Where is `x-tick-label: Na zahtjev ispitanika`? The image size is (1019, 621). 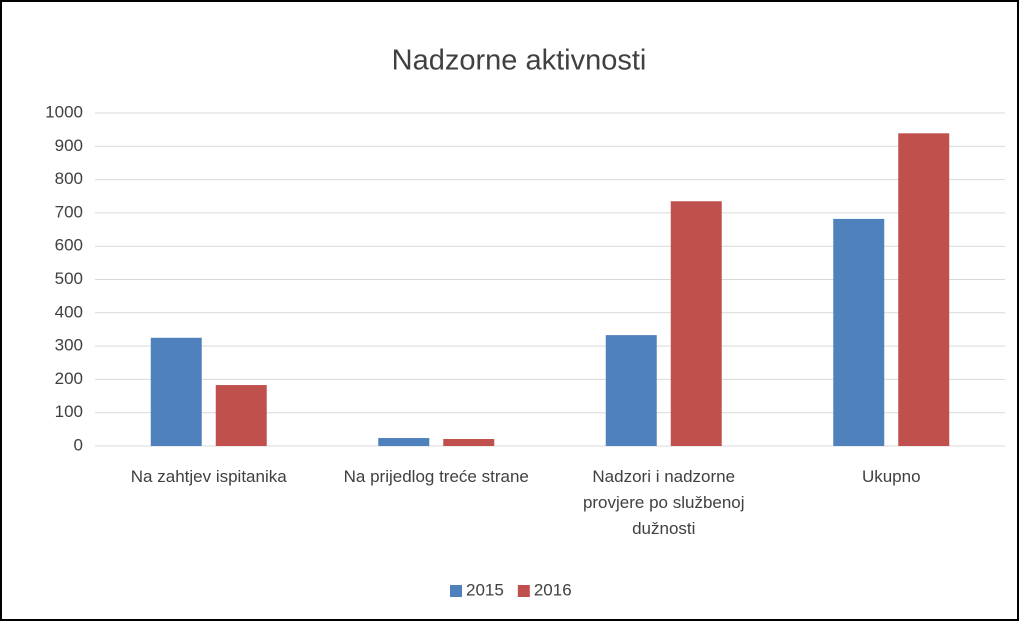
x-tick-label: Na zahtjev ispitanika is located at coordinates (208, 476).